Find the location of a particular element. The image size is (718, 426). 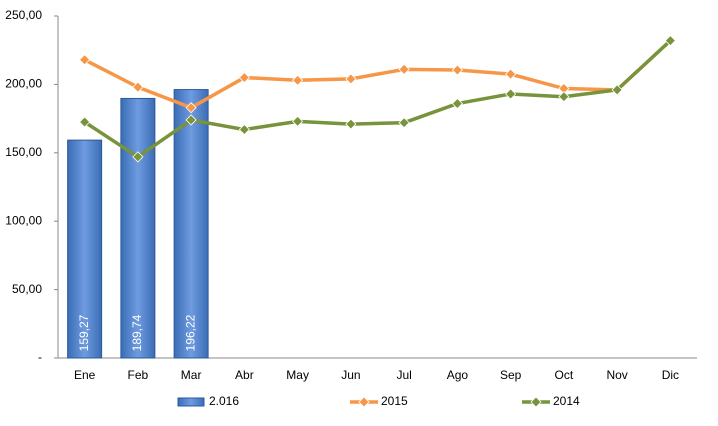

x-tick-label: Jul is located at coordinates (403, 375).